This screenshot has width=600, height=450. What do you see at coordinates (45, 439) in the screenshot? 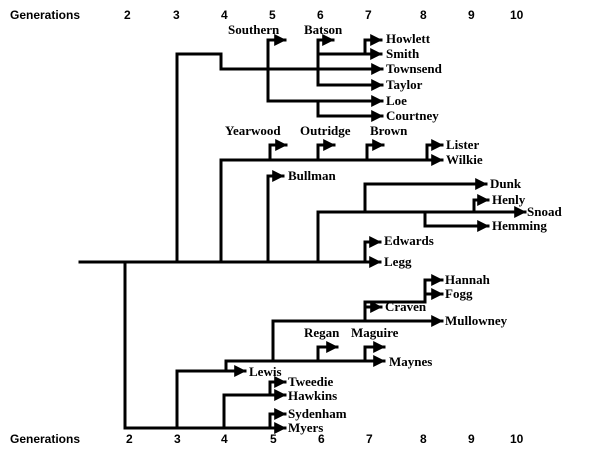
I see `axis-title-bottom: Generations` at bounding box center [45, 439].